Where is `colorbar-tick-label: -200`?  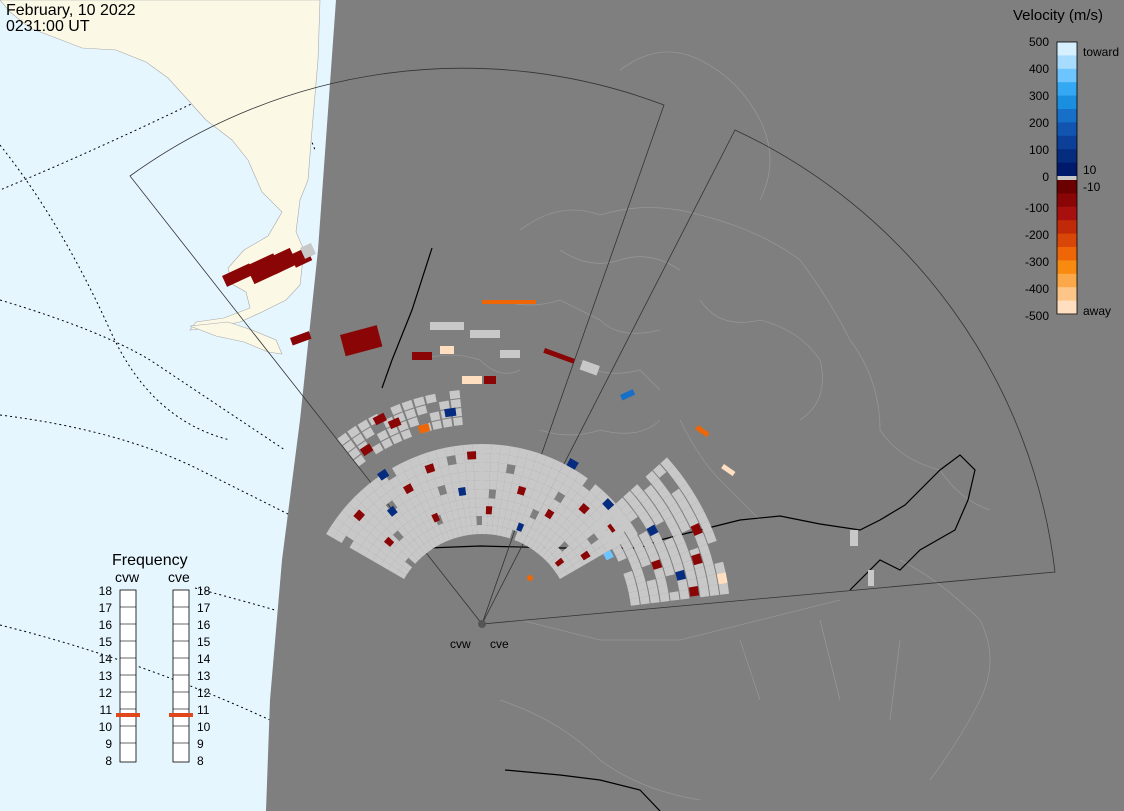
colorbar-tick-label: -200 is located at coordinates (1037, 235).